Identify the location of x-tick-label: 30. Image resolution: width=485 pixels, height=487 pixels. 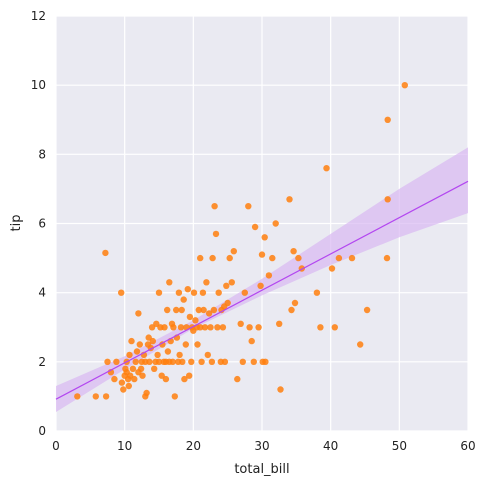
(261, 446).